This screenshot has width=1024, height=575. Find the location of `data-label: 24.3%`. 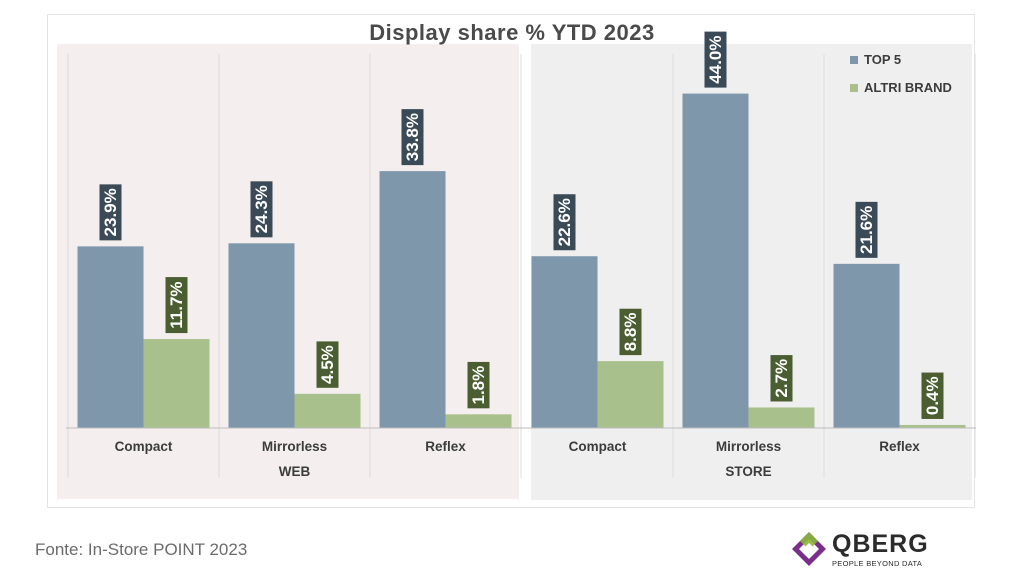

data-label: 24.3% is located at coordinates (261, 209).